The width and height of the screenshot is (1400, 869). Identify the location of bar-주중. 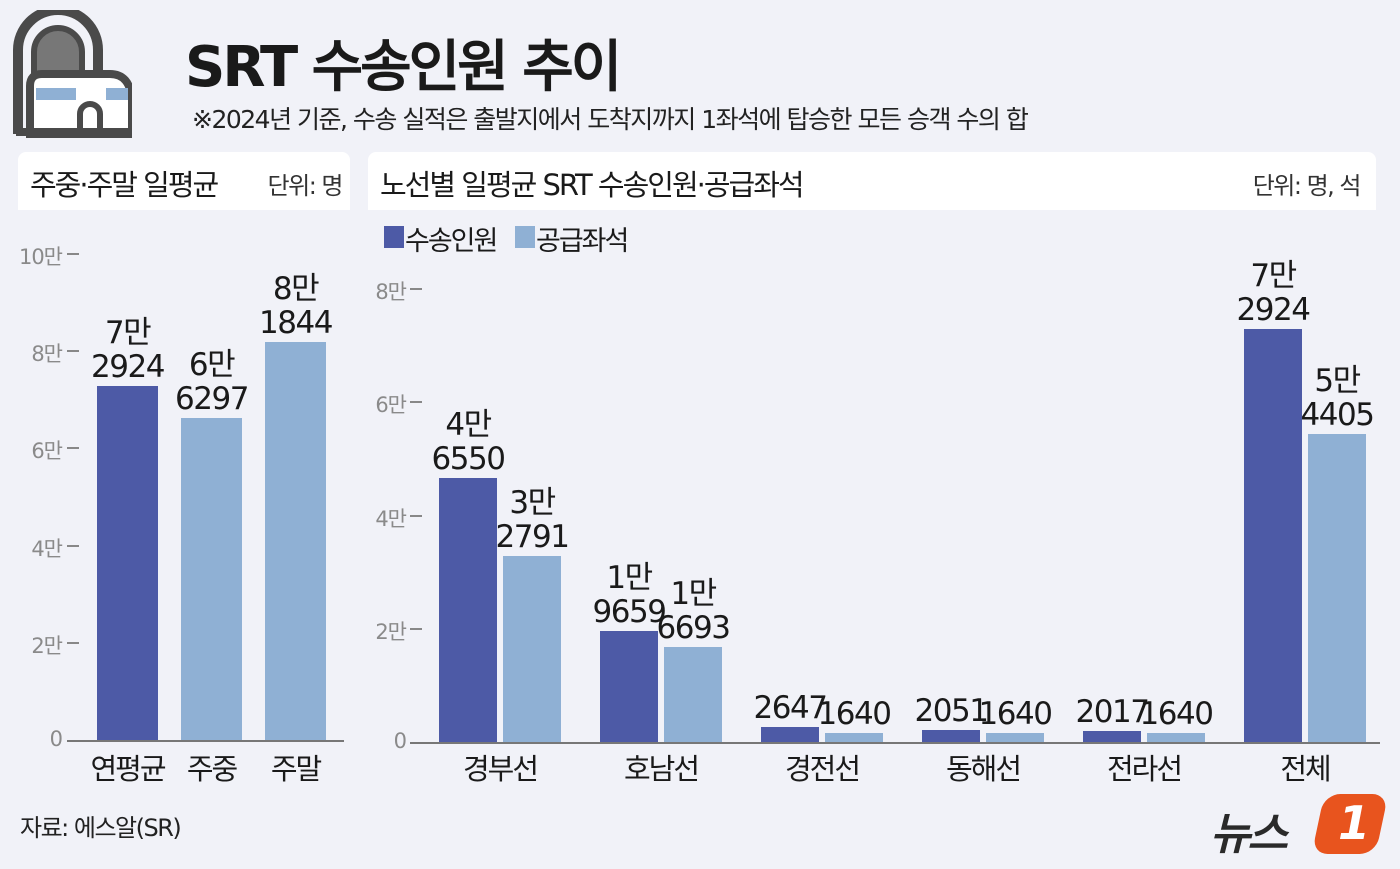
(211, 578).